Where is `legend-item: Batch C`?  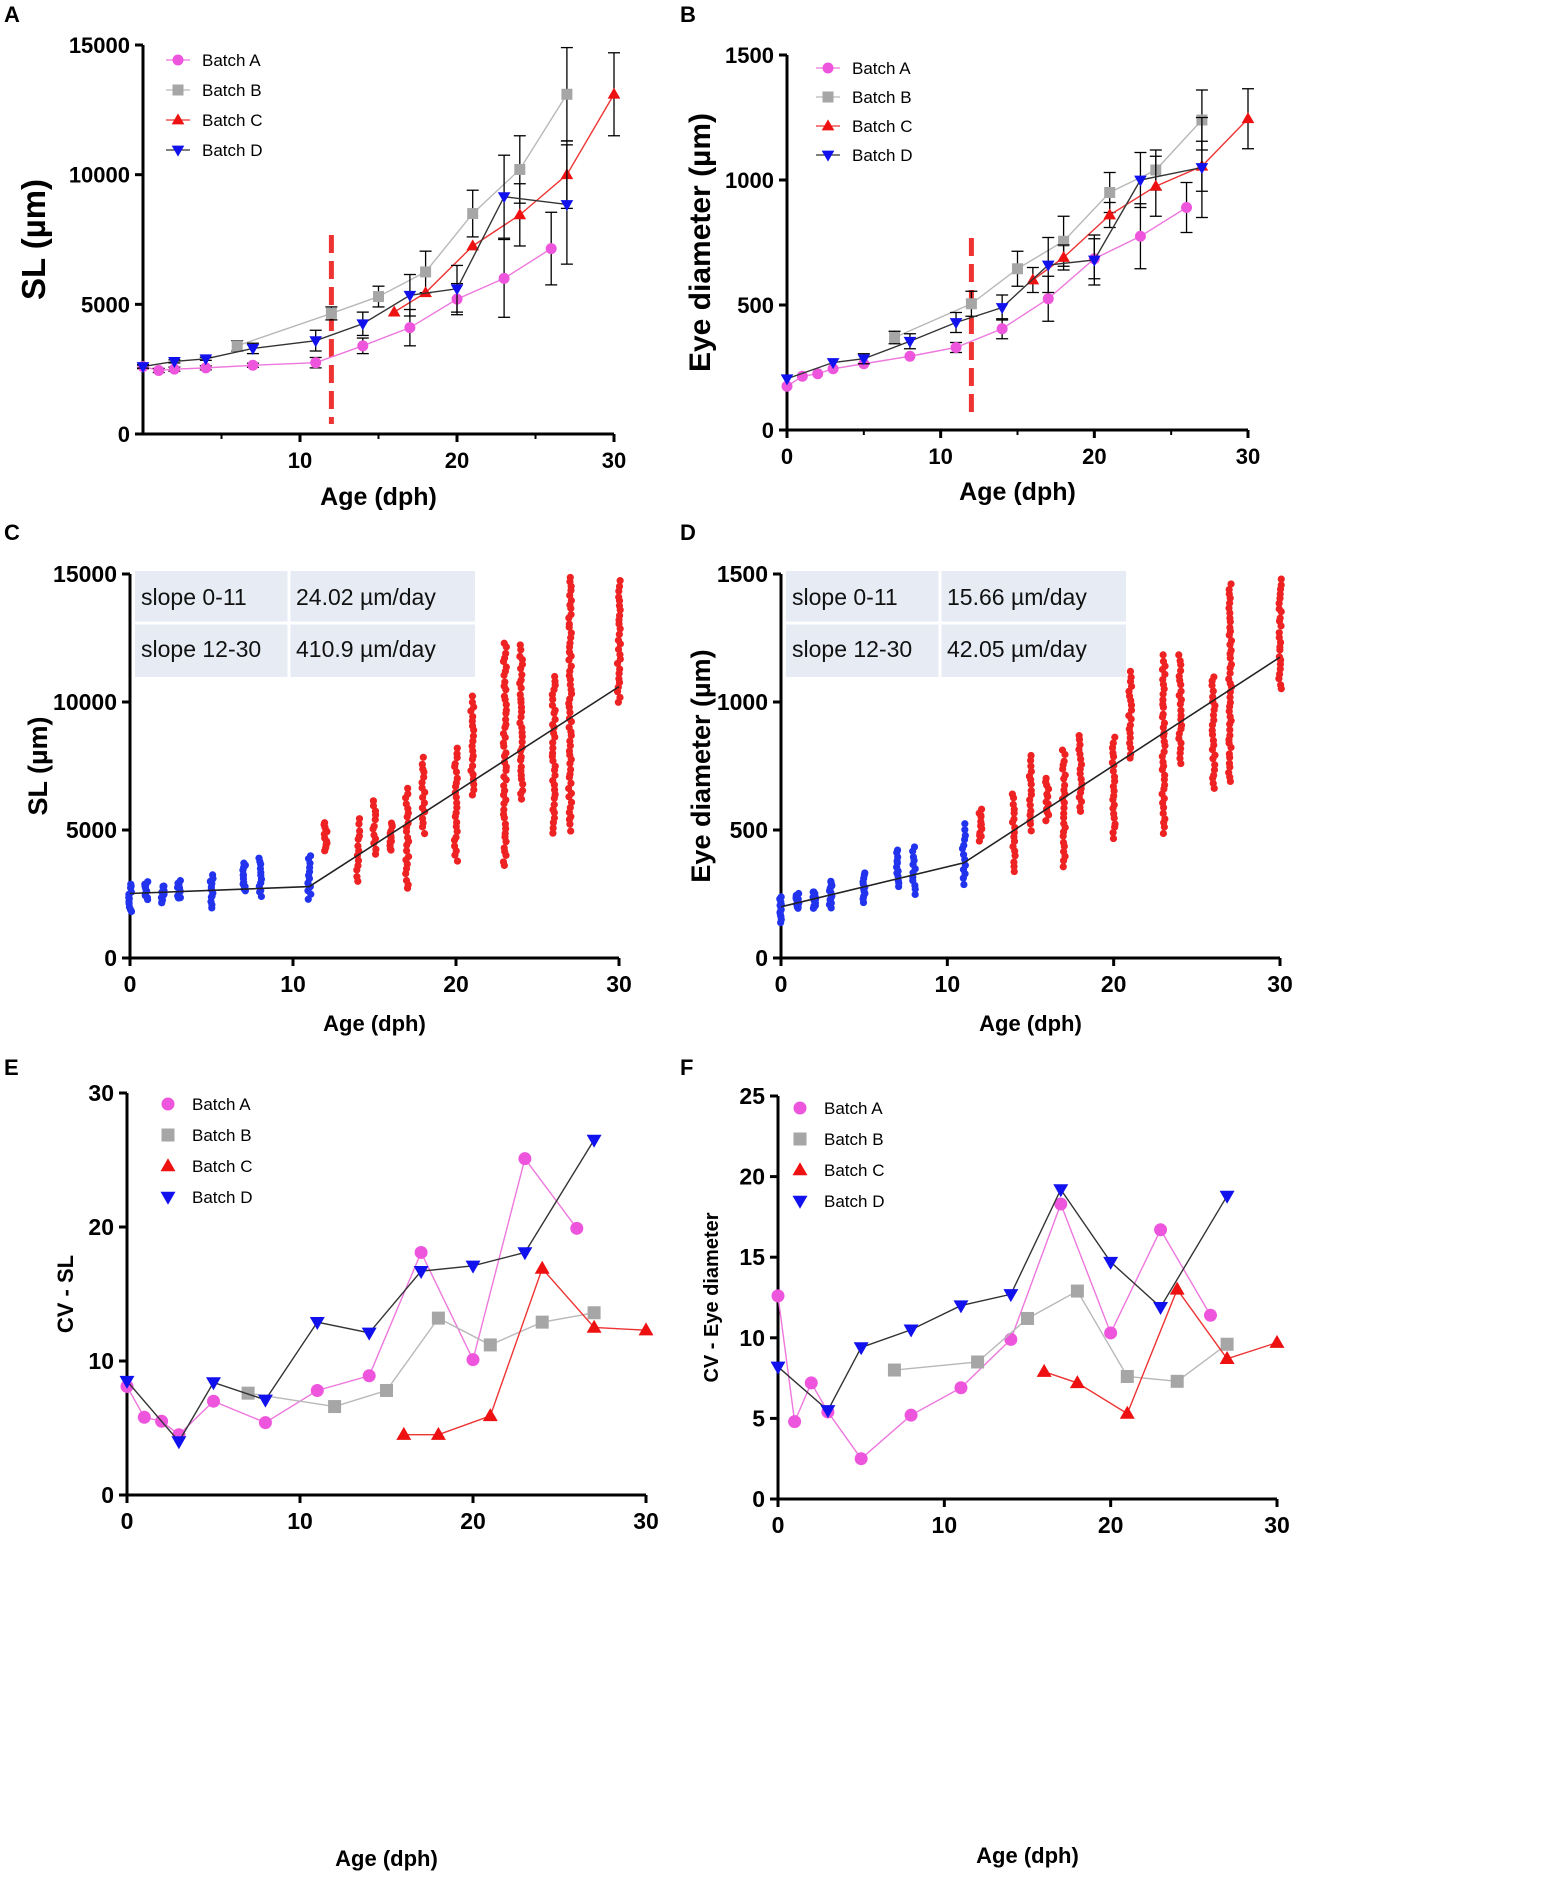
legend-item: Batch C is located at coordinates (206, 1166).